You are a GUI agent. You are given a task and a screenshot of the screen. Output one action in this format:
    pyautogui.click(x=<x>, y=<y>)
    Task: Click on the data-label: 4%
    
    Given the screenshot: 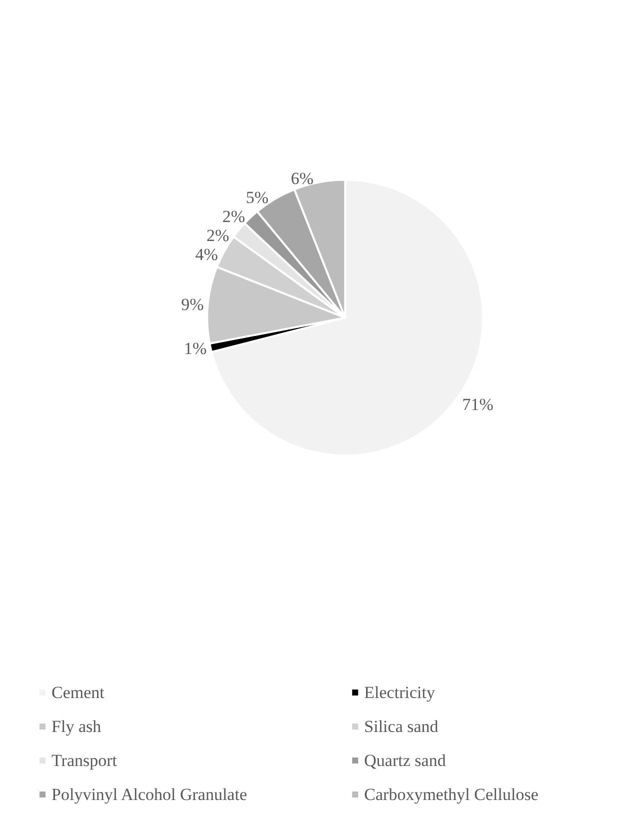 What is the action you would take?
    pyautogui.click(x=206, y=254)
    